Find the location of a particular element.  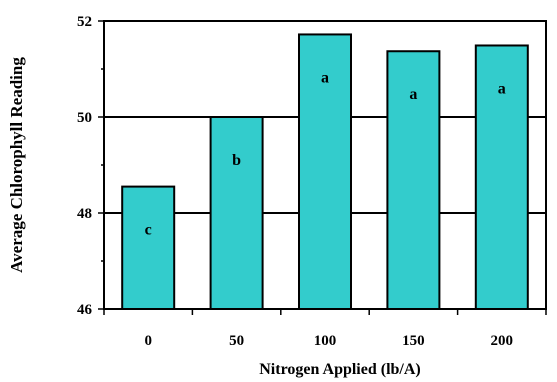

y-tick-label: 52 is located at coordinates (84, 22).